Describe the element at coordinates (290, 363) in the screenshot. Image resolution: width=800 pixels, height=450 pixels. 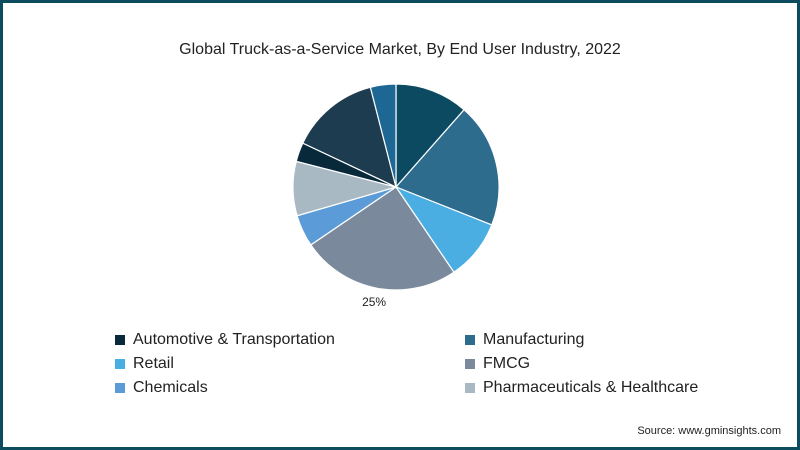
I see `legend-item: Retail` at that location.